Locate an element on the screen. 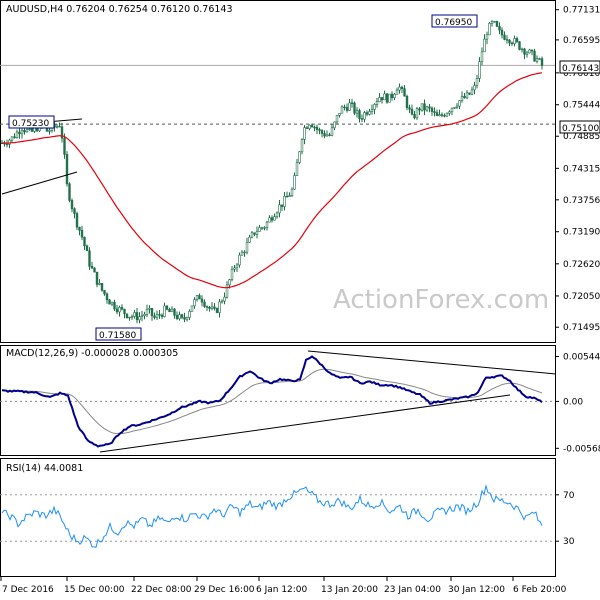 Image resolution: width=600 pixels, height=600 pixels. support-level-annotation: 0.75100 is located at coordinates (579, 127).